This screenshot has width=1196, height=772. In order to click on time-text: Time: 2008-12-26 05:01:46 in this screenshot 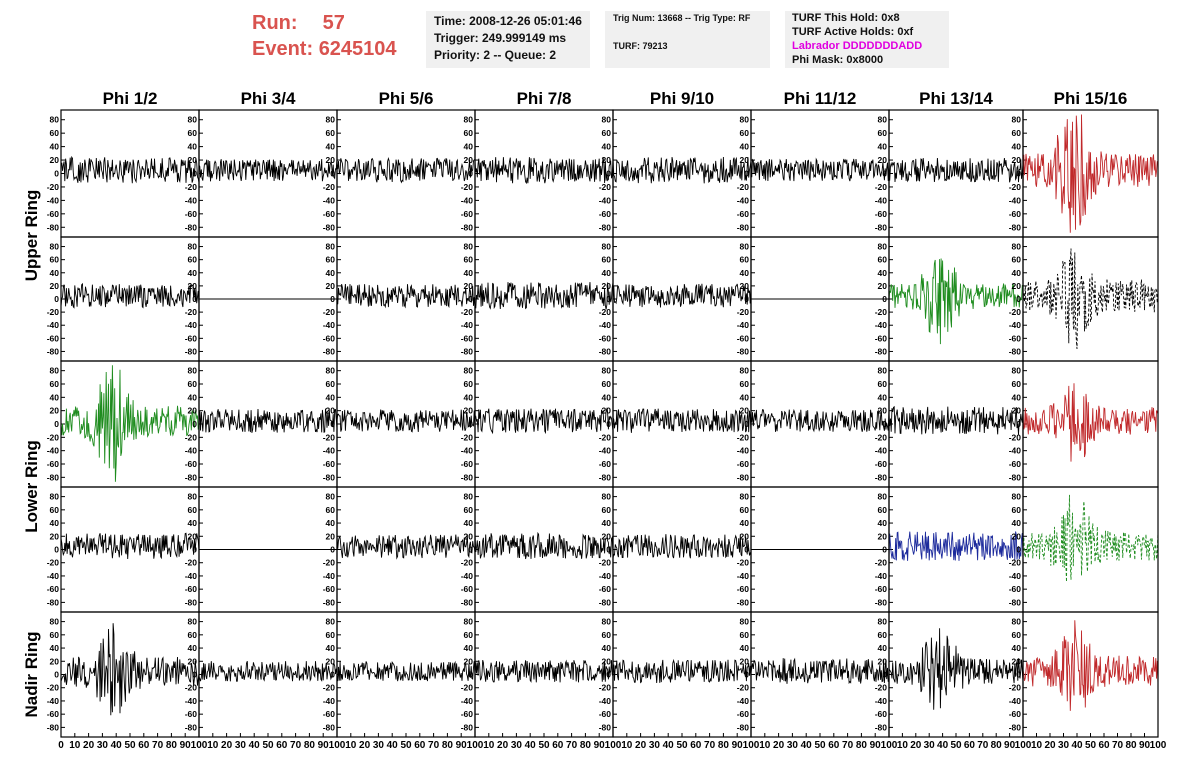, I will do `click(508, 21)`.